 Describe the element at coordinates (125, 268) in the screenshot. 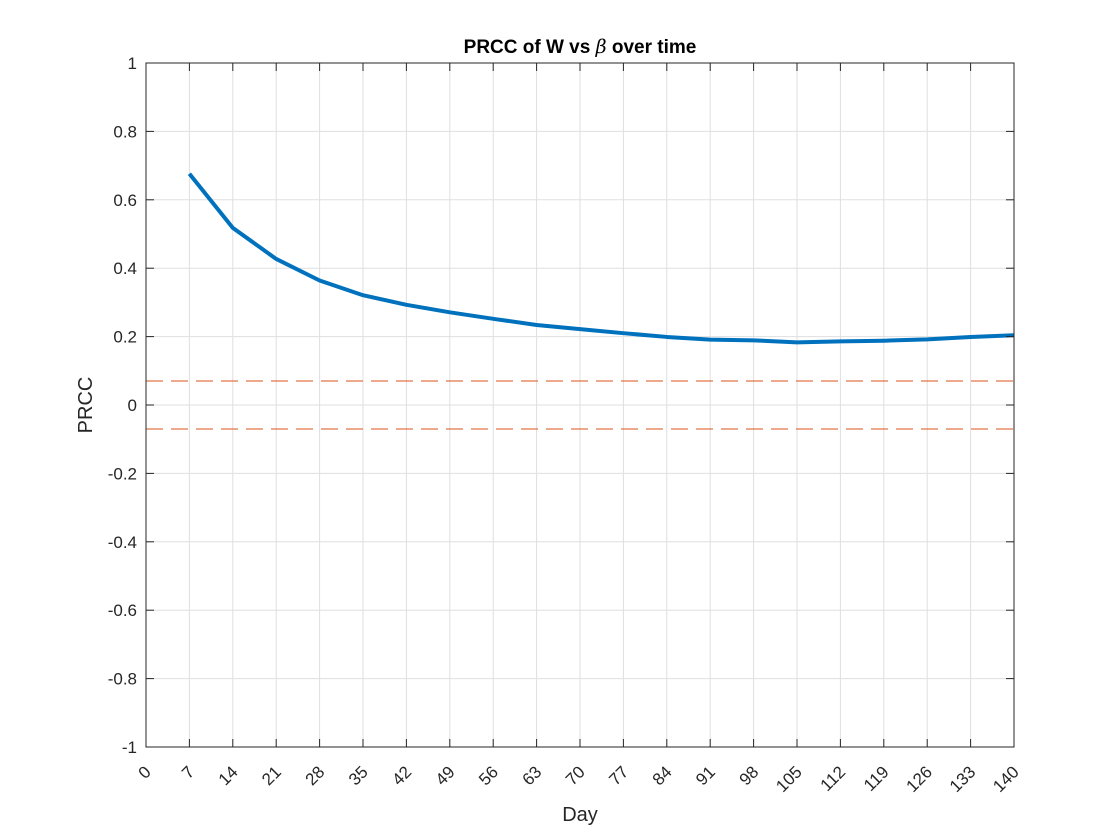

I see `y-tick-label: 0.4` at that location.